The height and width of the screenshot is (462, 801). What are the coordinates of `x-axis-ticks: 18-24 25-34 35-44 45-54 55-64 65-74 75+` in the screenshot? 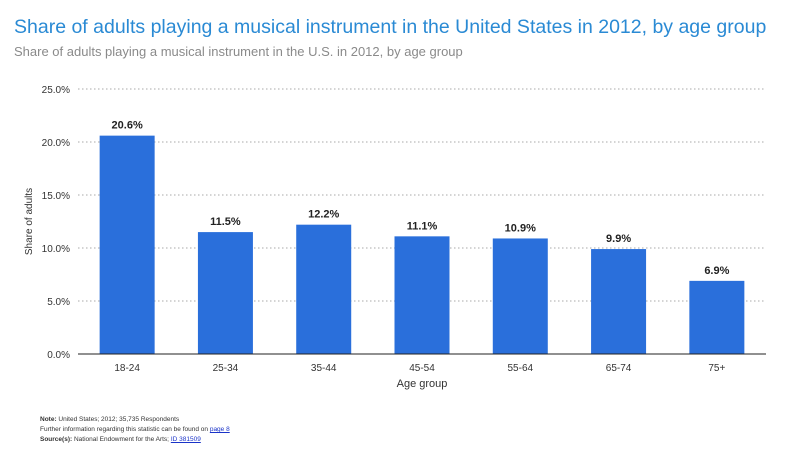 It's located at (419, 368).